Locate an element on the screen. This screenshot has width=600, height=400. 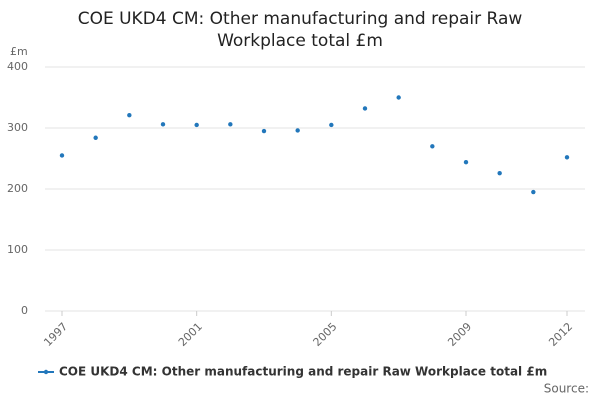
y-tick-label: 400 is located at coordinates (17, 66).